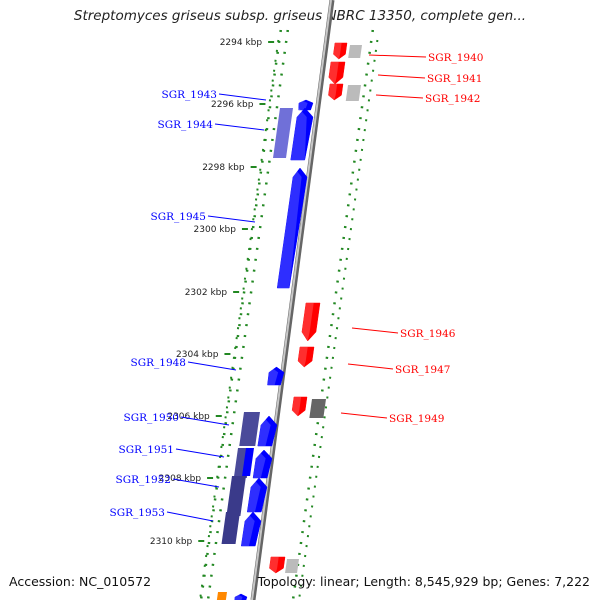  I want to click on gene-partial-blue, so click(241, 596).